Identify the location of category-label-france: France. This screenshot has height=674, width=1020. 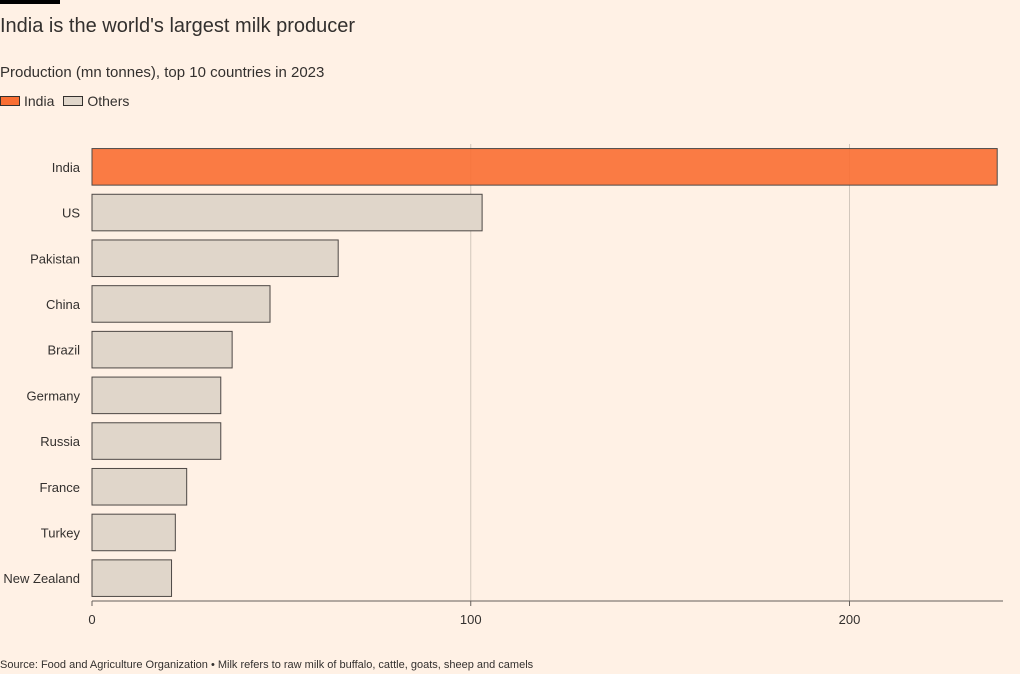
(60, 487).